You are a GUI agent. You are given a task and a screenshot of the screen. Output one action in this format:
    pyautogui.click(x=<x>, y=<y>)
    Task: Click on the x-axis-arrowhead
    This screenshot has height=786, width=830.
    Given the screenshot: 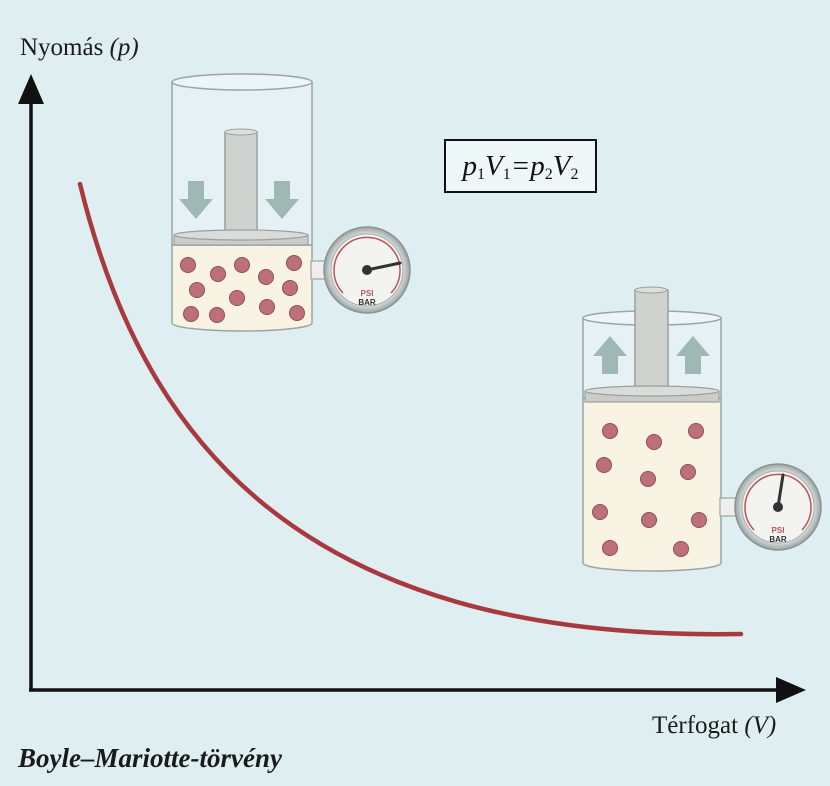 What is the action you would take?
    pyautogui.click(x=791, y=690)
    